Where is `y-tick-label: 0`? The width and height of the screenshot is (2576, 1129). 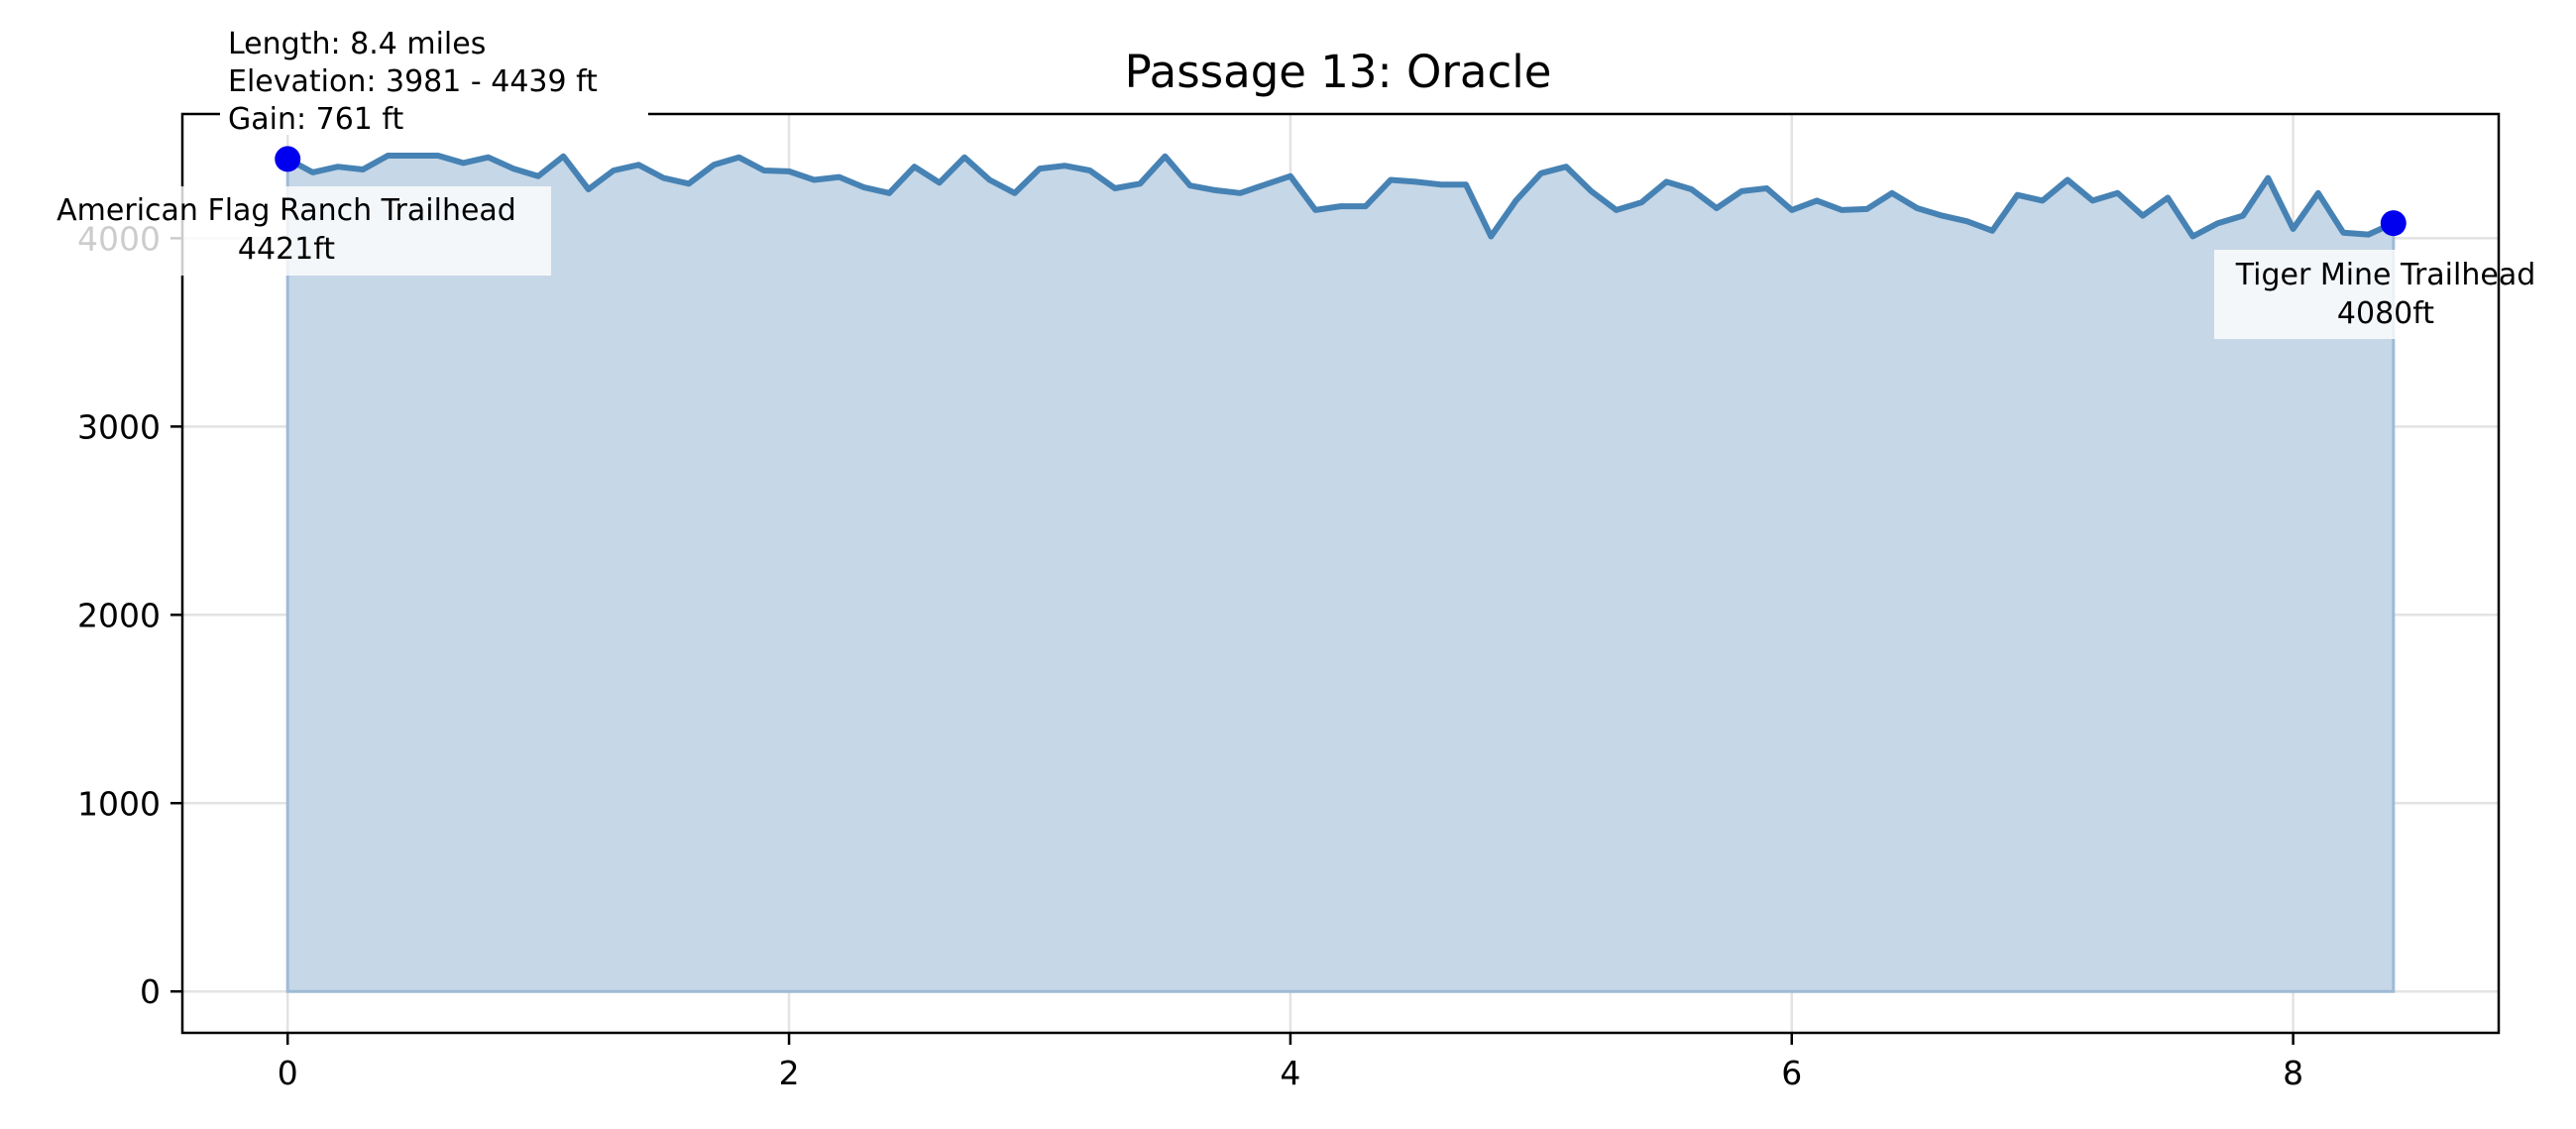 y-tick-label: 0 is located at coordinates (150, 991).